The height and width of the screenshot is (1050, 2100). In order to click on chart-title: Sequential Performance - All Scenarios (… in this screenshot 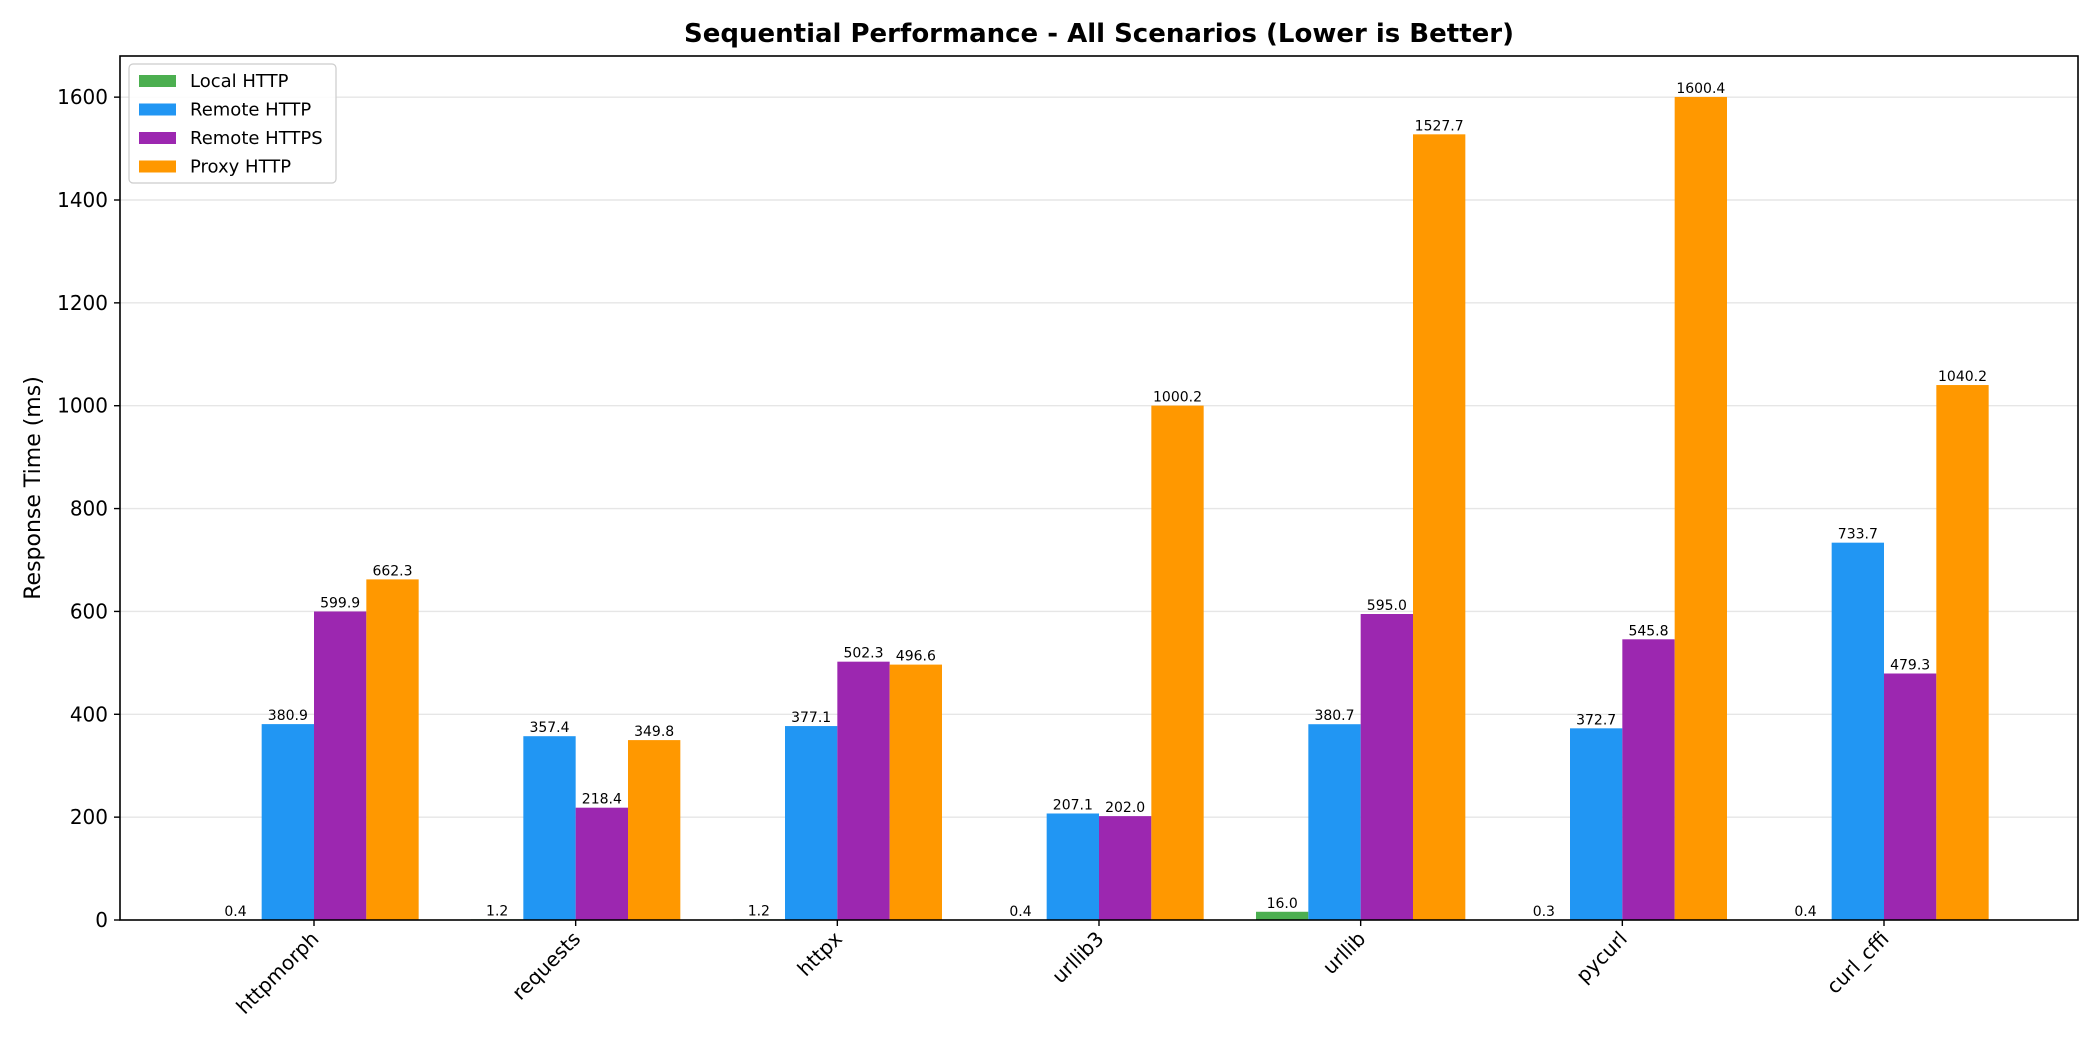, I will do `click(1099, 34)`.